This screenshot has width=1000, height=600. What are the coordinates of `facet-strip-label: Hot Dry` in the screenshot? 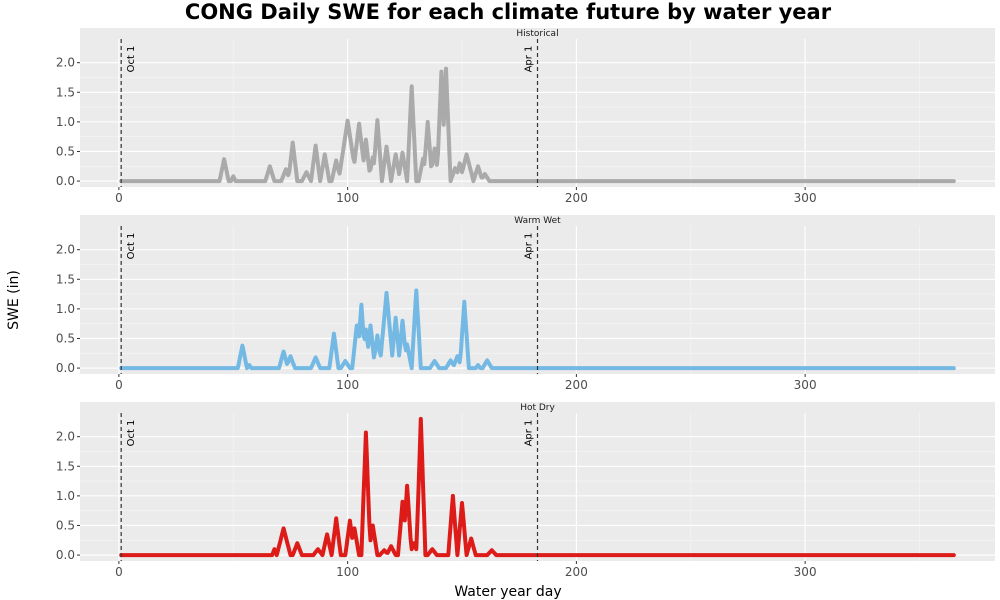 It's located at (537, 408).